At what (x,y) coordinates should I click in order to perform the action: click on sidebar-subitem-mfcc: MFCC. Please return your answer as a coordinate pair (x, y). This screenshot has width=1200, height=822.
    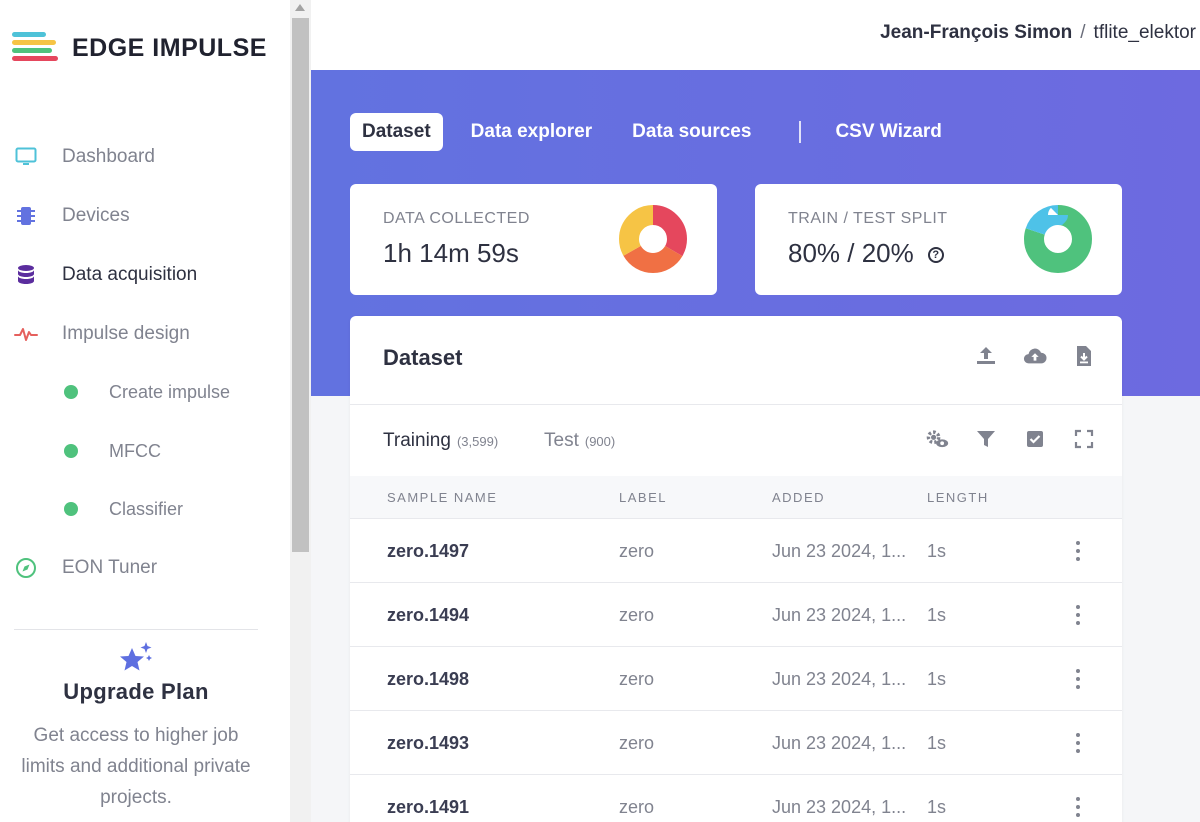
    Looking at the image, I should click on (145, 451).